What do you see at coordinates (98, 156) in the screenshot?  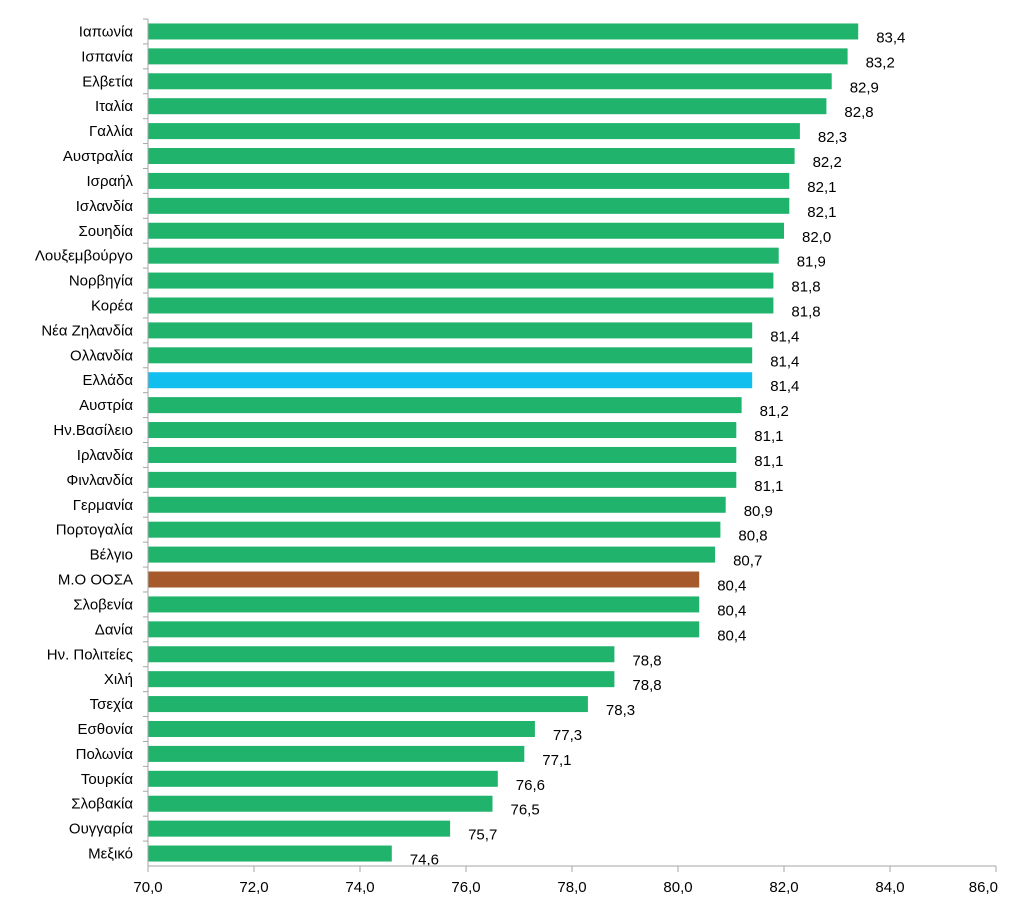 I see `category-label: Αυστραλία` at bounding box center [98, 156].